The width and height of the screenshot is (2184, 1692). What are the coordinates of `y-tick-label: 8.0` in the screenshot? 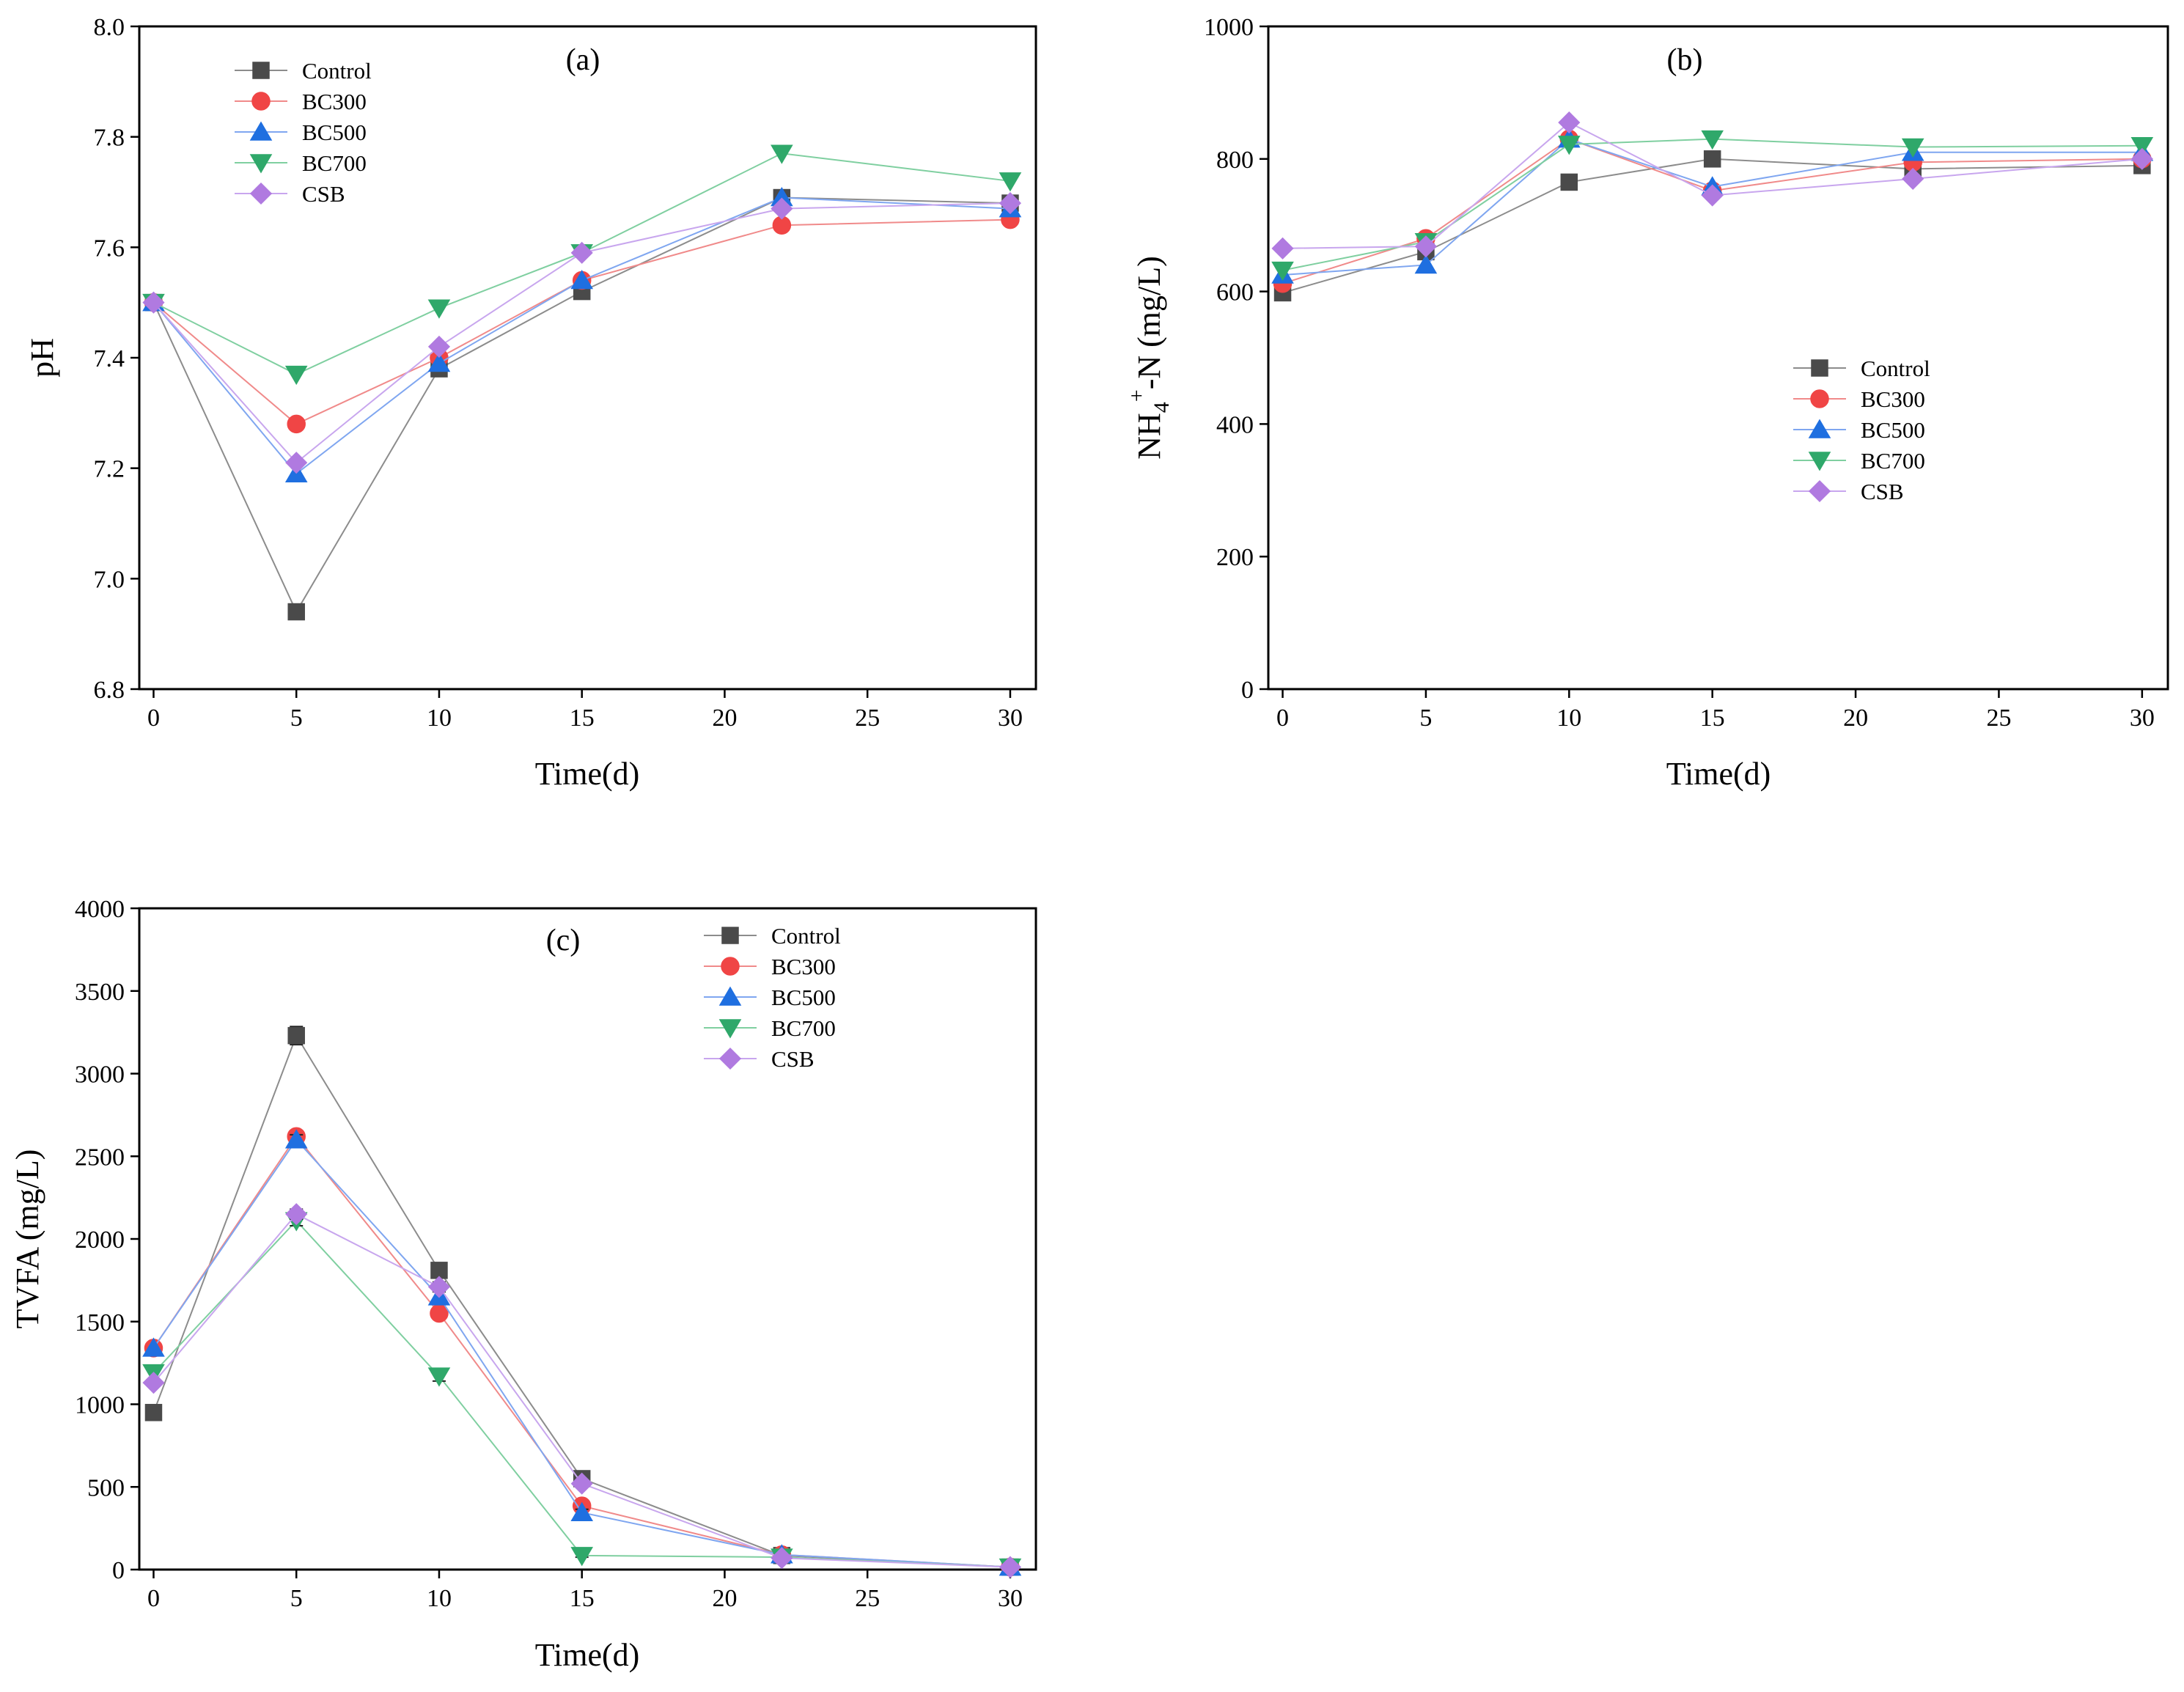 It's located at (109, 28).